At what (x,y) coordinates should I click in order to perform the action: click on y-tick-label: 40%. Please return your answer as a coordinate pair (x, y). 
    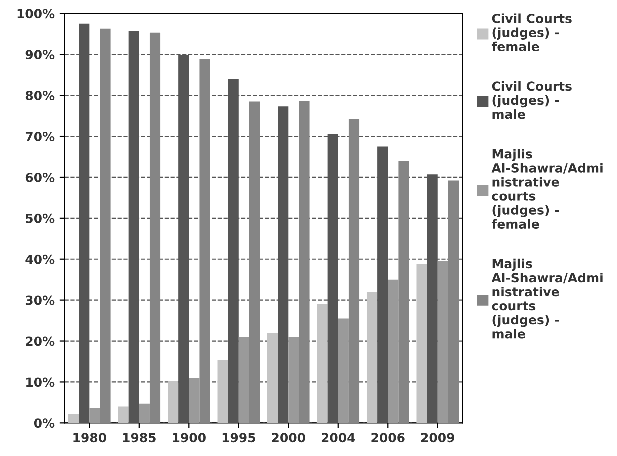
    Looking at the image, I should click on (40, 259).